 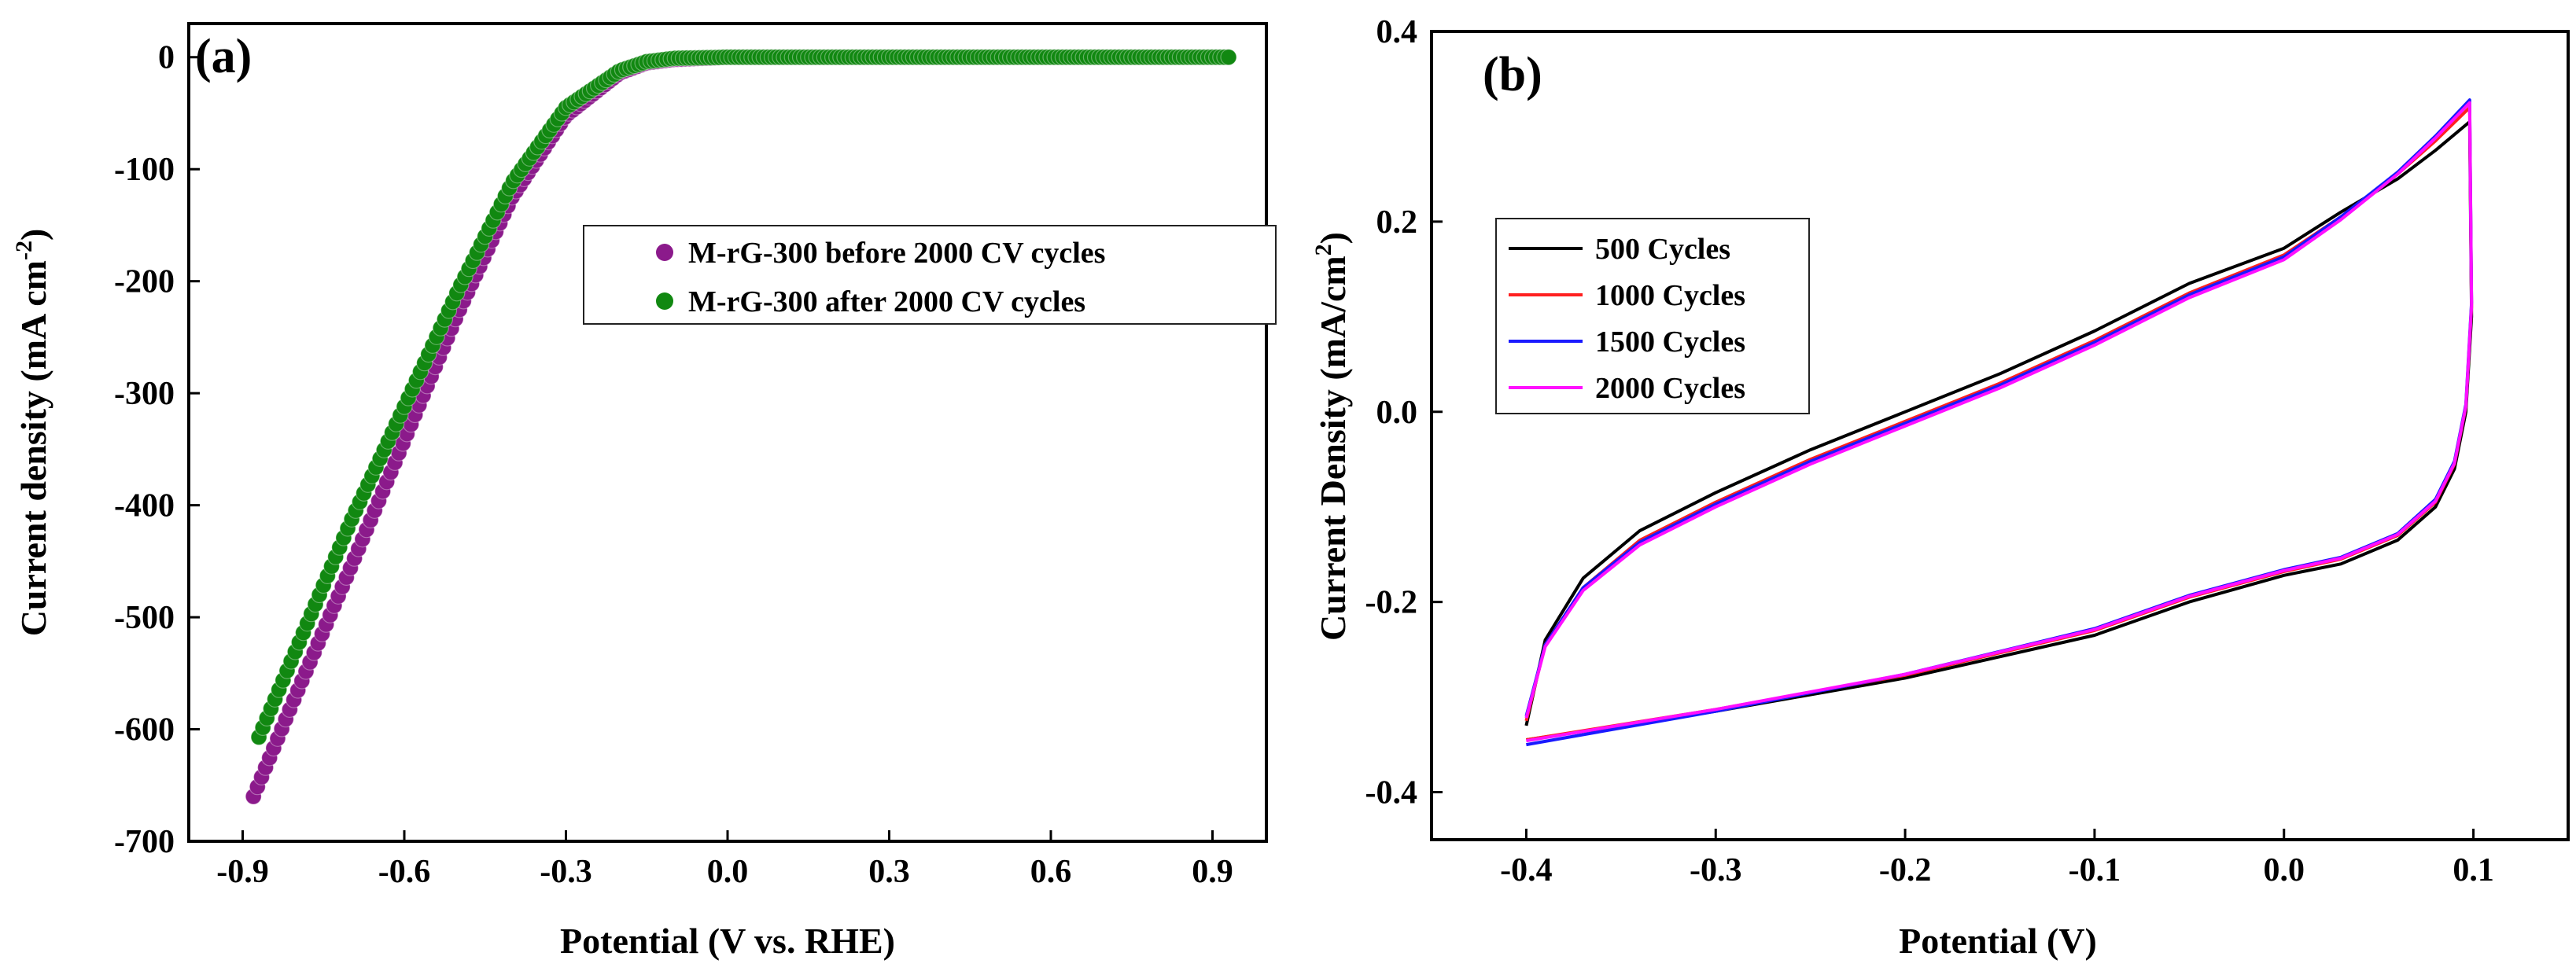 What do you see at coordinates (664, 301) in the screenshot?
I see `legend-marker-after` at bounding box center [664, 301].